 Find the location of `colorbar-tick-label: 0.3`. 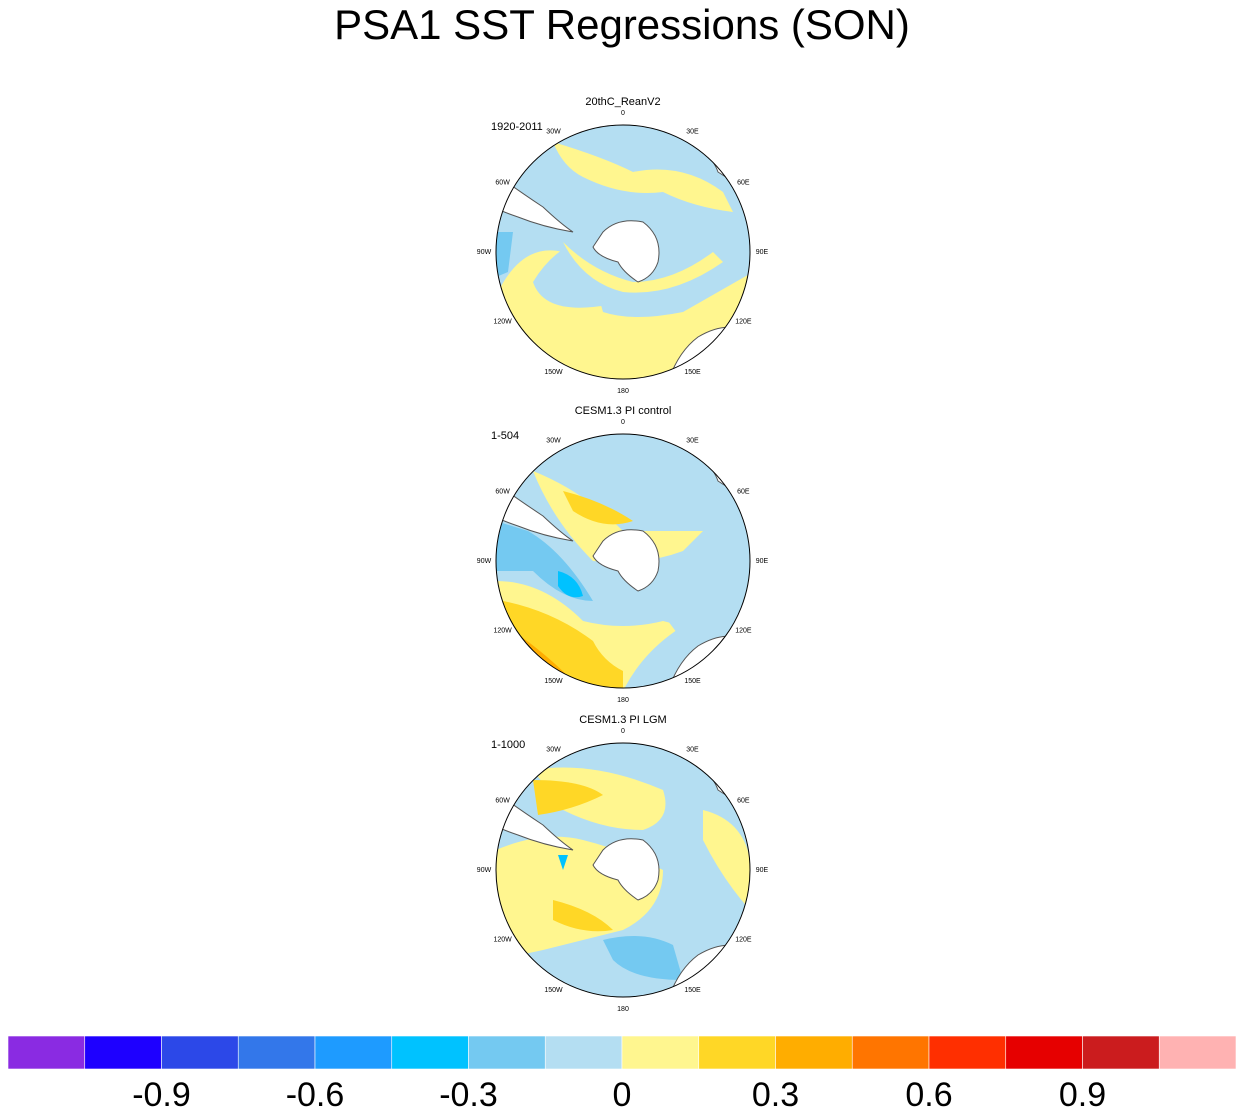

colorbar-tick-label: 0.3 is located at coordinates (775, 1095).